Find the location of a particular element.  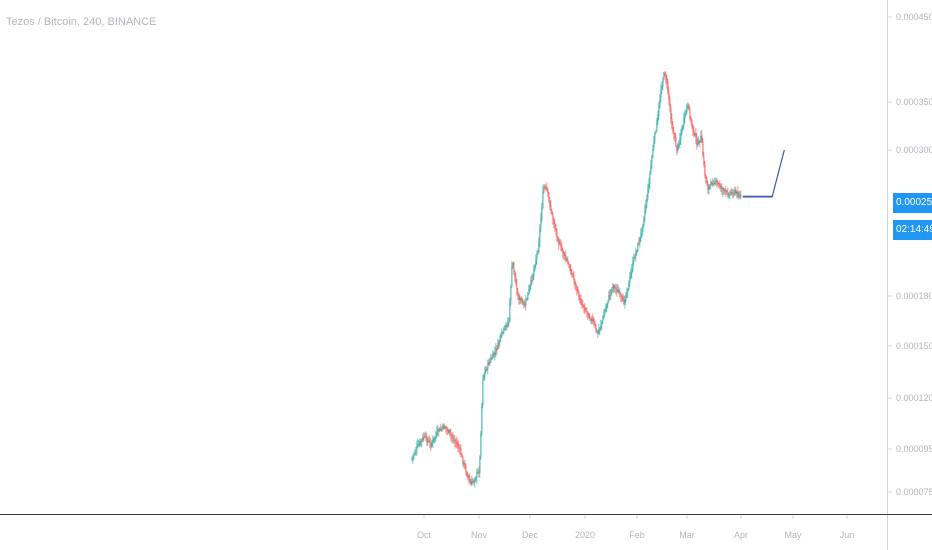

x-tick-label: 2020 is located at coordinates (585, 535).